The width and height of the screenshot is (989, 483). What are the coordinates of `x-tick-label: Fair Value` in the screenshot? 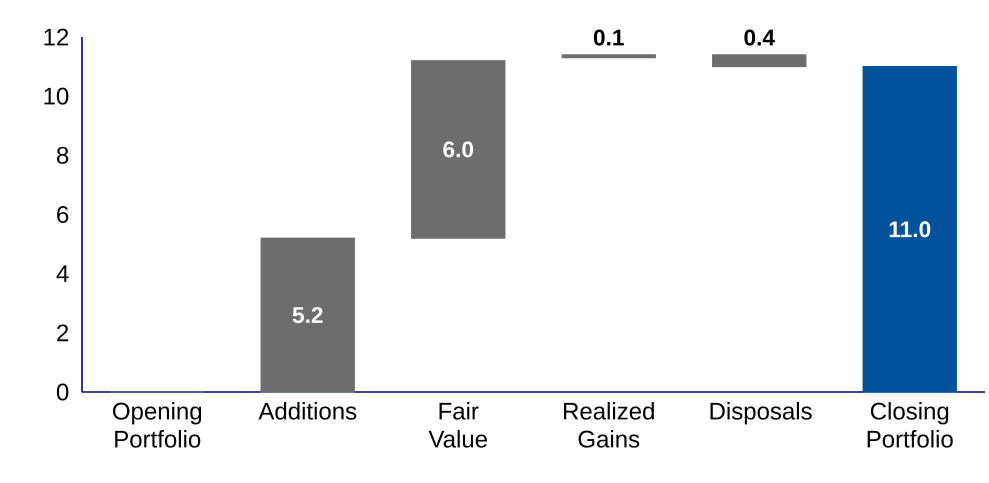 It's located at (457, 425).